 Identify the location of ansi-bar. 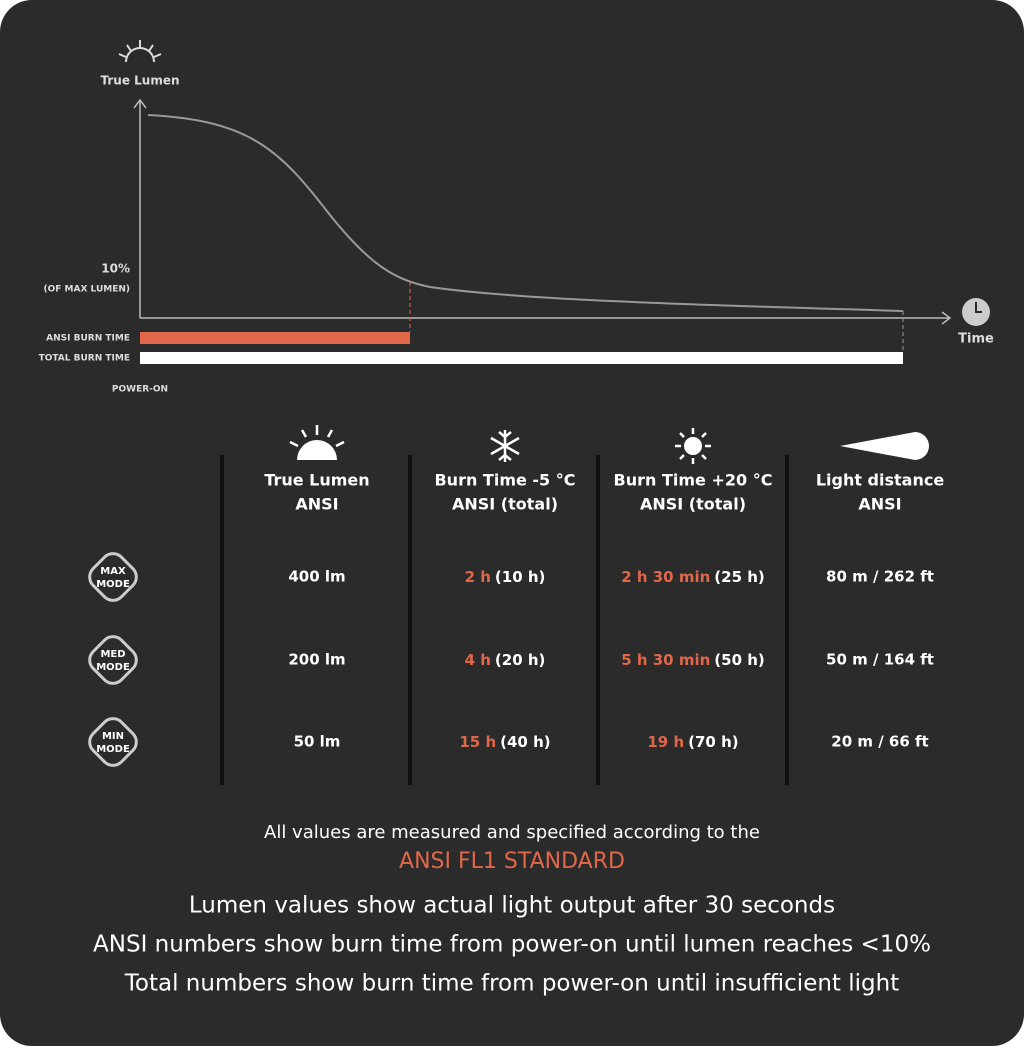
(275, 338).